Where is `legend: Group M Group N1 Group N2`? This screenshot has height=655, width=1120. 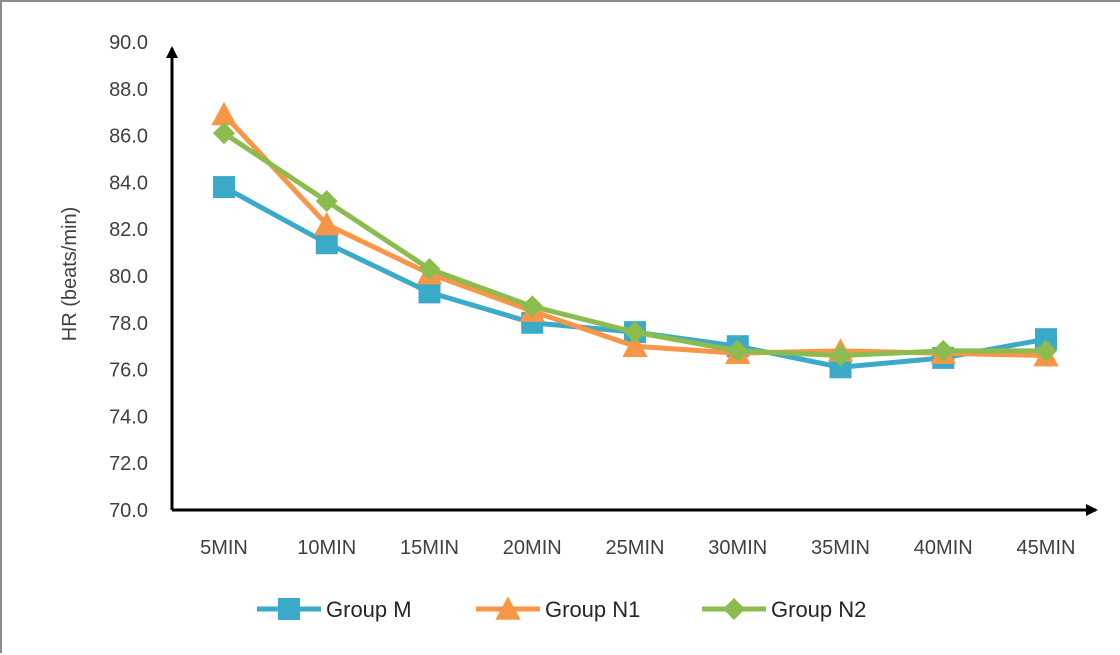
legend: Group M Group N1 Group N2 is located at coordinates (561, 609).